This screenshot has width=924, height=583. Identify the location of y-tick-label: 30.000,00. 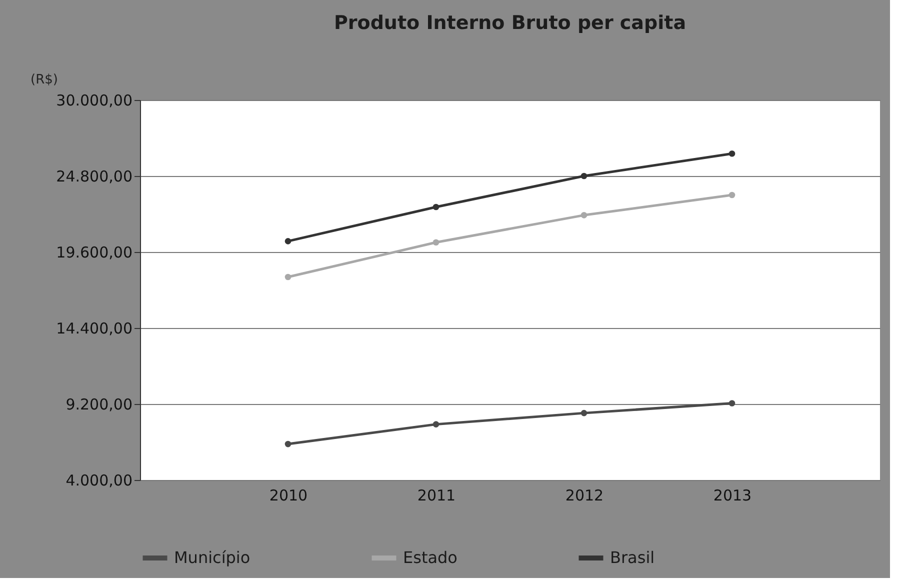
(94, 101).